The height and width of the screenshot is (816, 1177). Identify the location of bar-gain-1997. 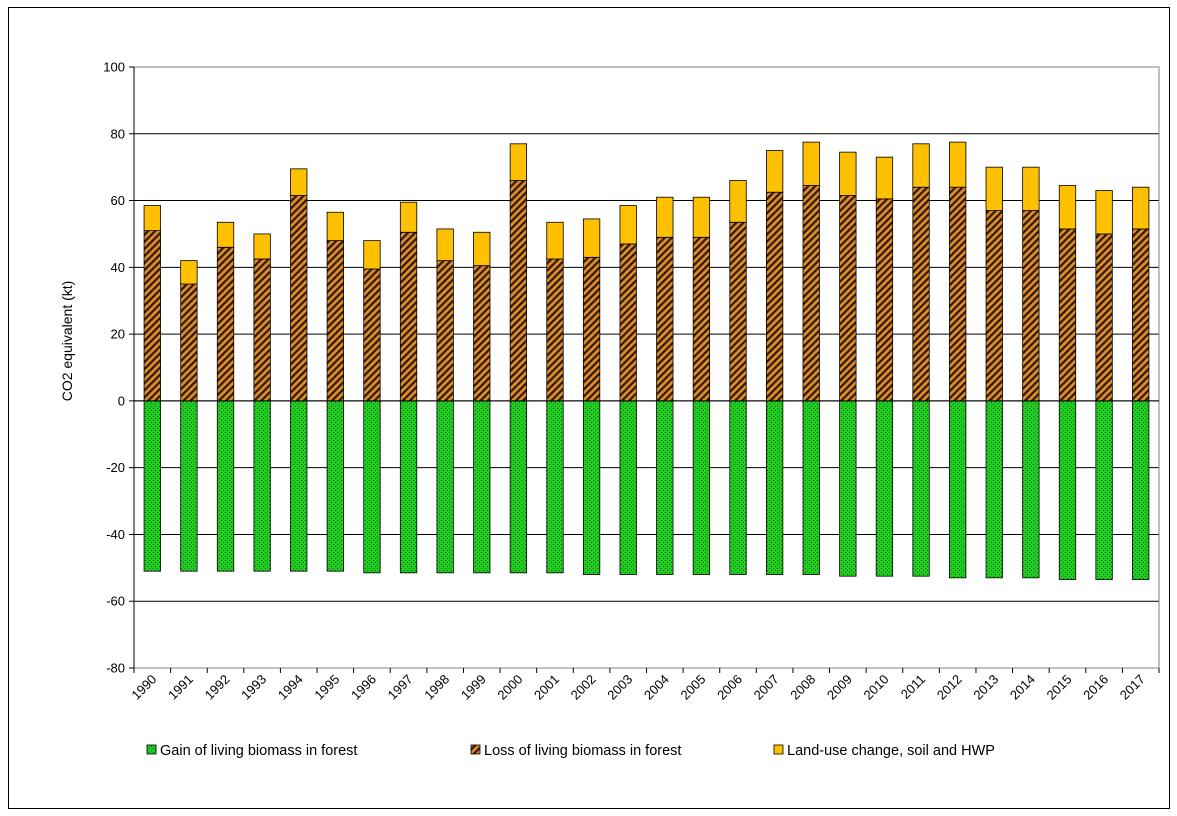
(408, 487).